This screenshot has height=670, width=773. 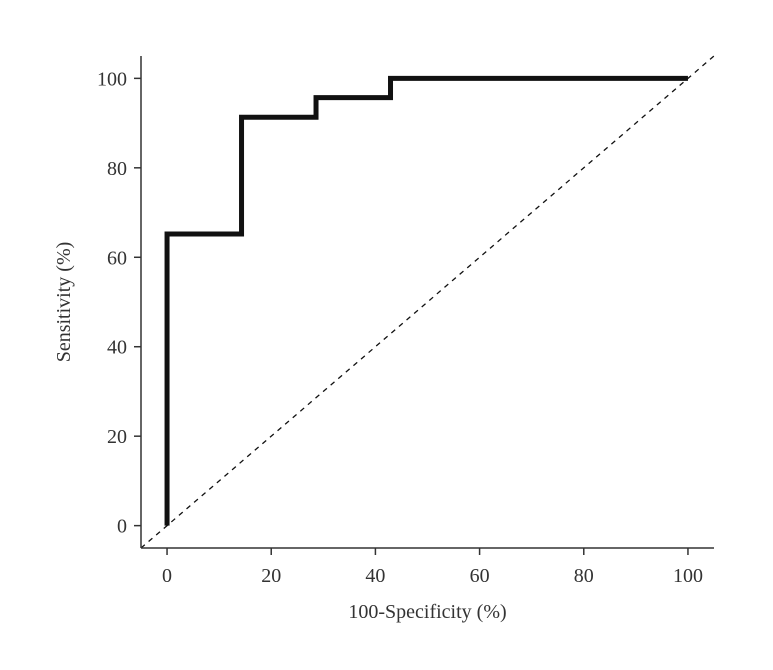 I want to click on y-axis-title: Sensitivity (%), so click(x=64, y=302).